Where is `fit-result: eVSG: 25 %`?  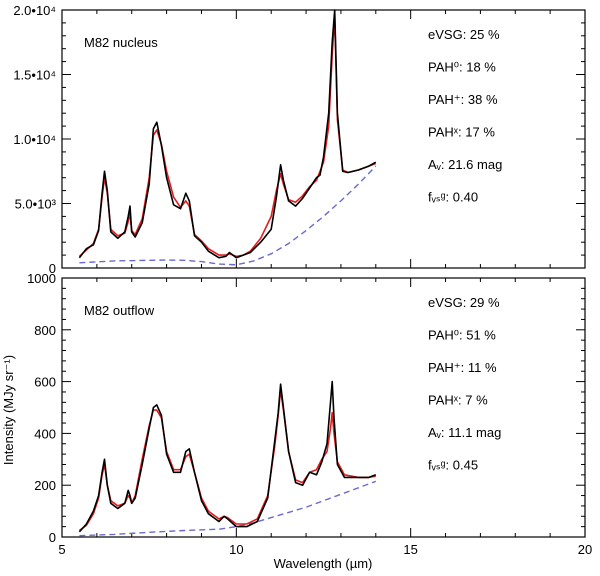
fit-result: eVSG: 25 % is located at coordinates (464, 34).